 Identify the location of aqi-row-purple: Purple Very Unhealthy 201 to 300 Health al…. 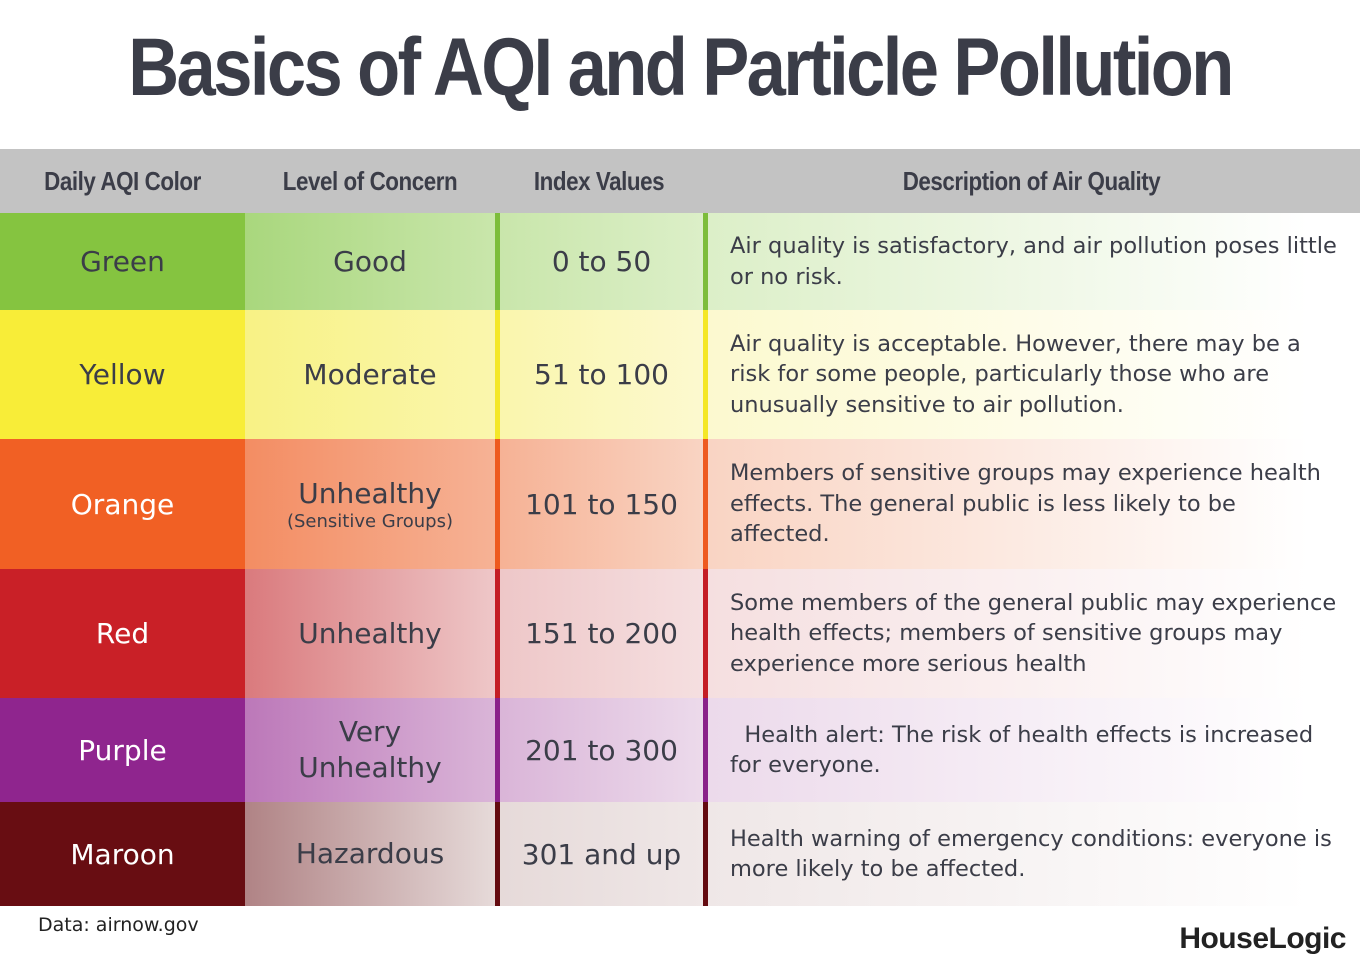
(680, 750).